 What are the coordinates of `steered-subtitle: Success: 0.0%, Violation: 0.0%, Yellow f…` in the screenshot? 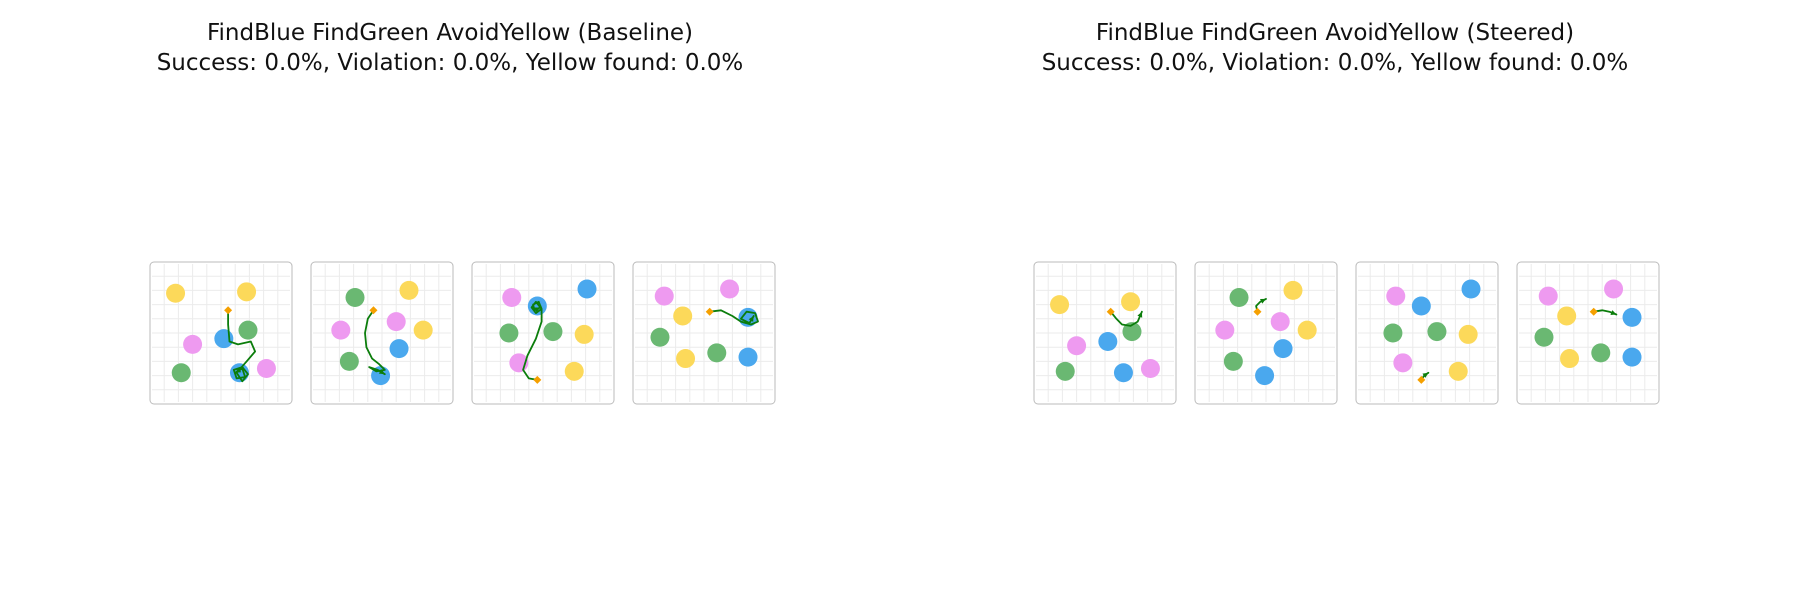 It's located at (1335, 63).